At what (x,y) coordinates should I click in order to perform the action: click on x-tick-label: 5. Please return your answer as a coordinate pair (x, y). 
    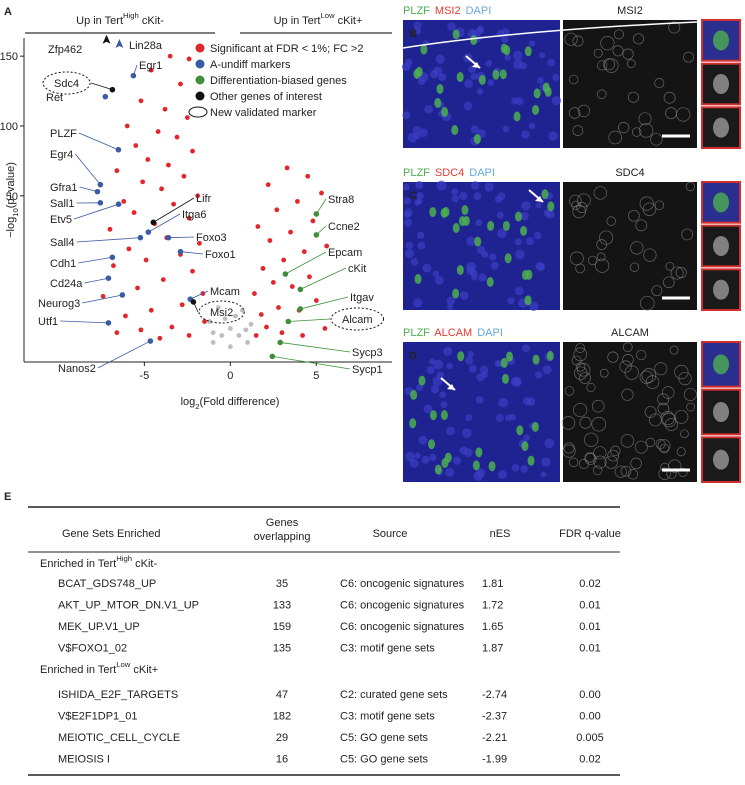
    Looking at the image, I should click on (316, 376).